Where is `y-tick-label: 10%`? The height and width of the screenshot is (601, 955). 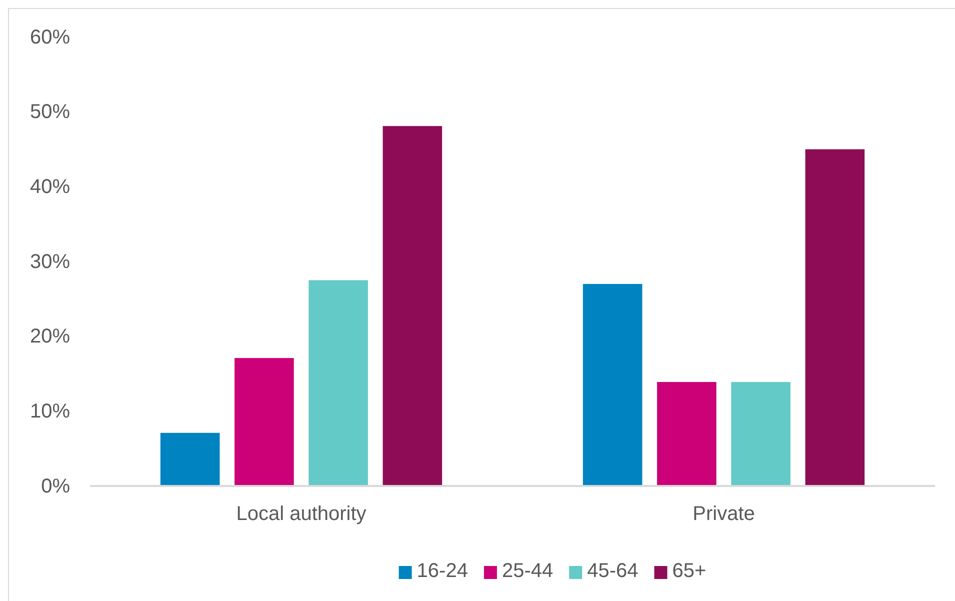
y-tick-label: 10% is located at coordinates (50, 411).